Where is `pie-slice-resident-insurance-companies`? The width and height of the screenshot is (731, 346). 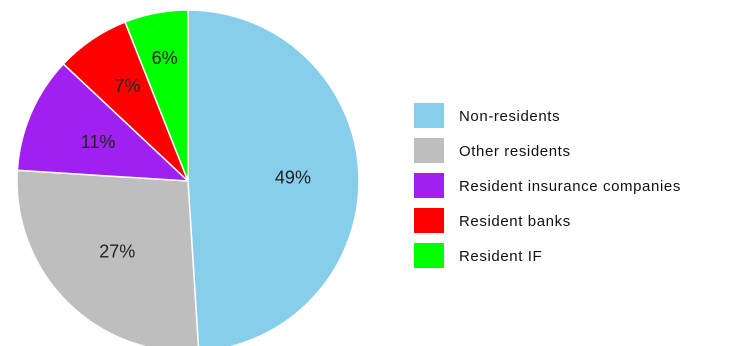
pie-slice-resident-insurance-companies is located at coordinates (103, 122).